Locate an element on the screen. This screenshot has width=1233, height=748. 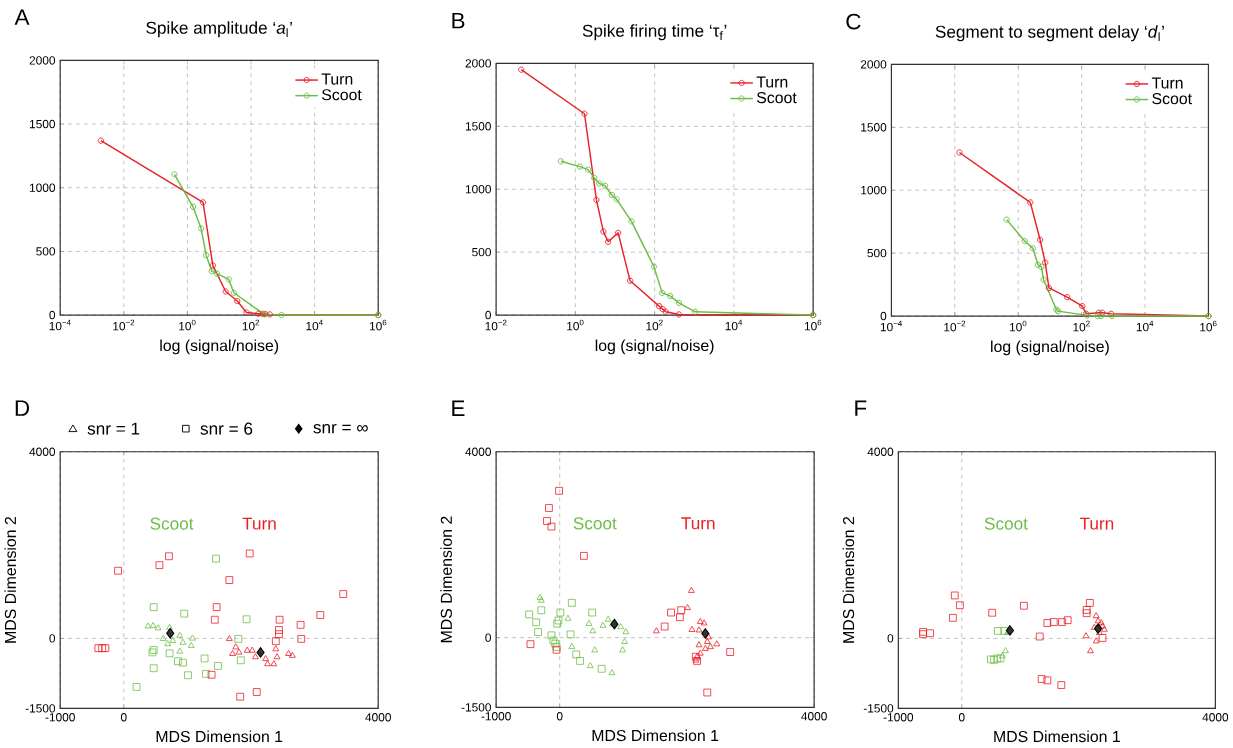
text: F is located at coordinates (861, 408).